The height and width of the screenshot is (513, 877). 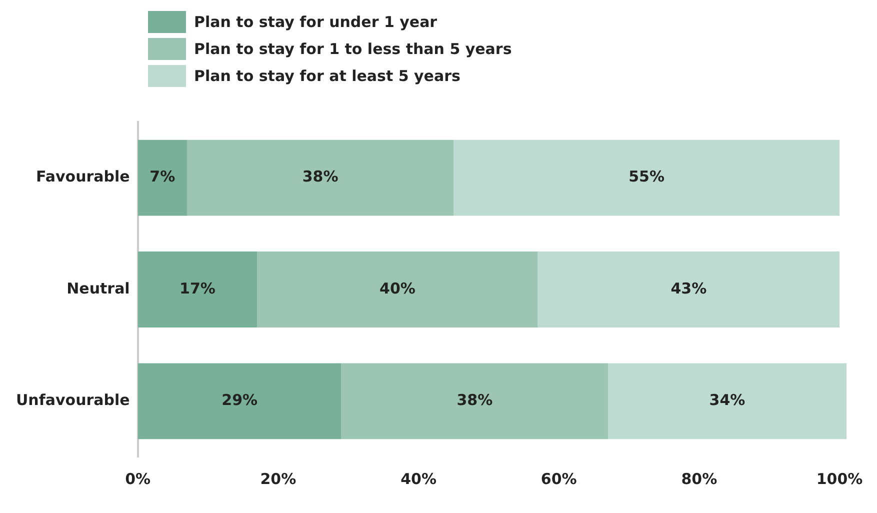 What do you see at coordinates (98, 288) in the screenshot?
I see `y-tick-label: Neutral` at bounding box center [98, 288].